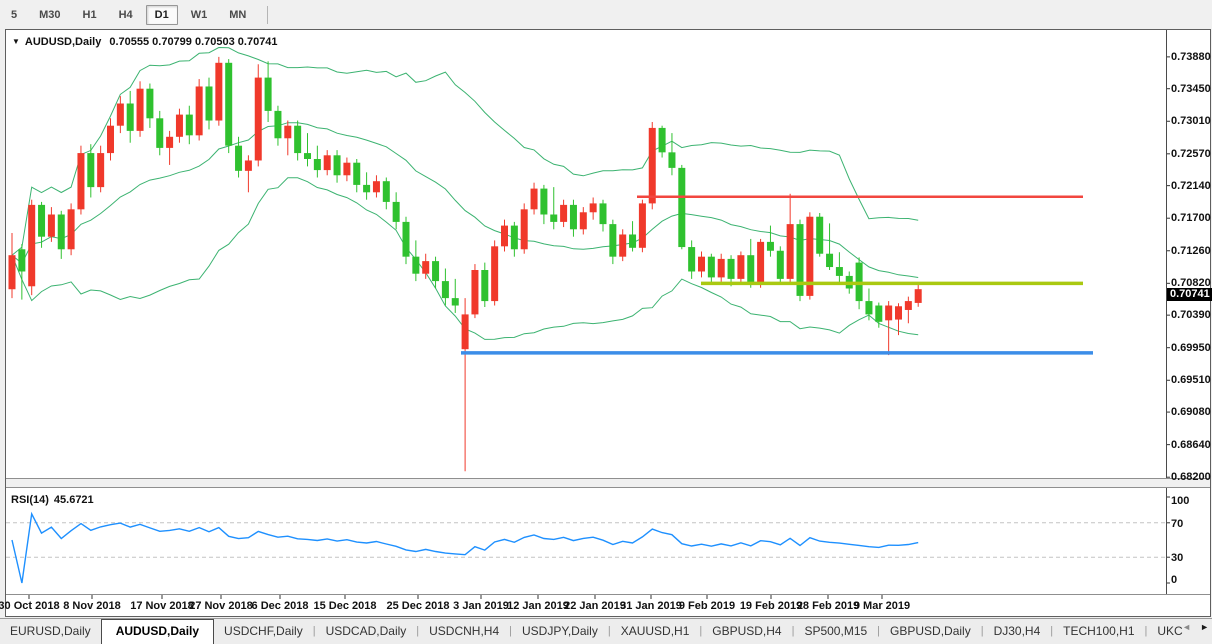 The width and height of the screenshot is (1212, 644). What do you see at coordinates (52, 500) in the screenshot?
I see `rsi-indicator-label: RSI(14) 45.6721` at bounding box center [52, 500].